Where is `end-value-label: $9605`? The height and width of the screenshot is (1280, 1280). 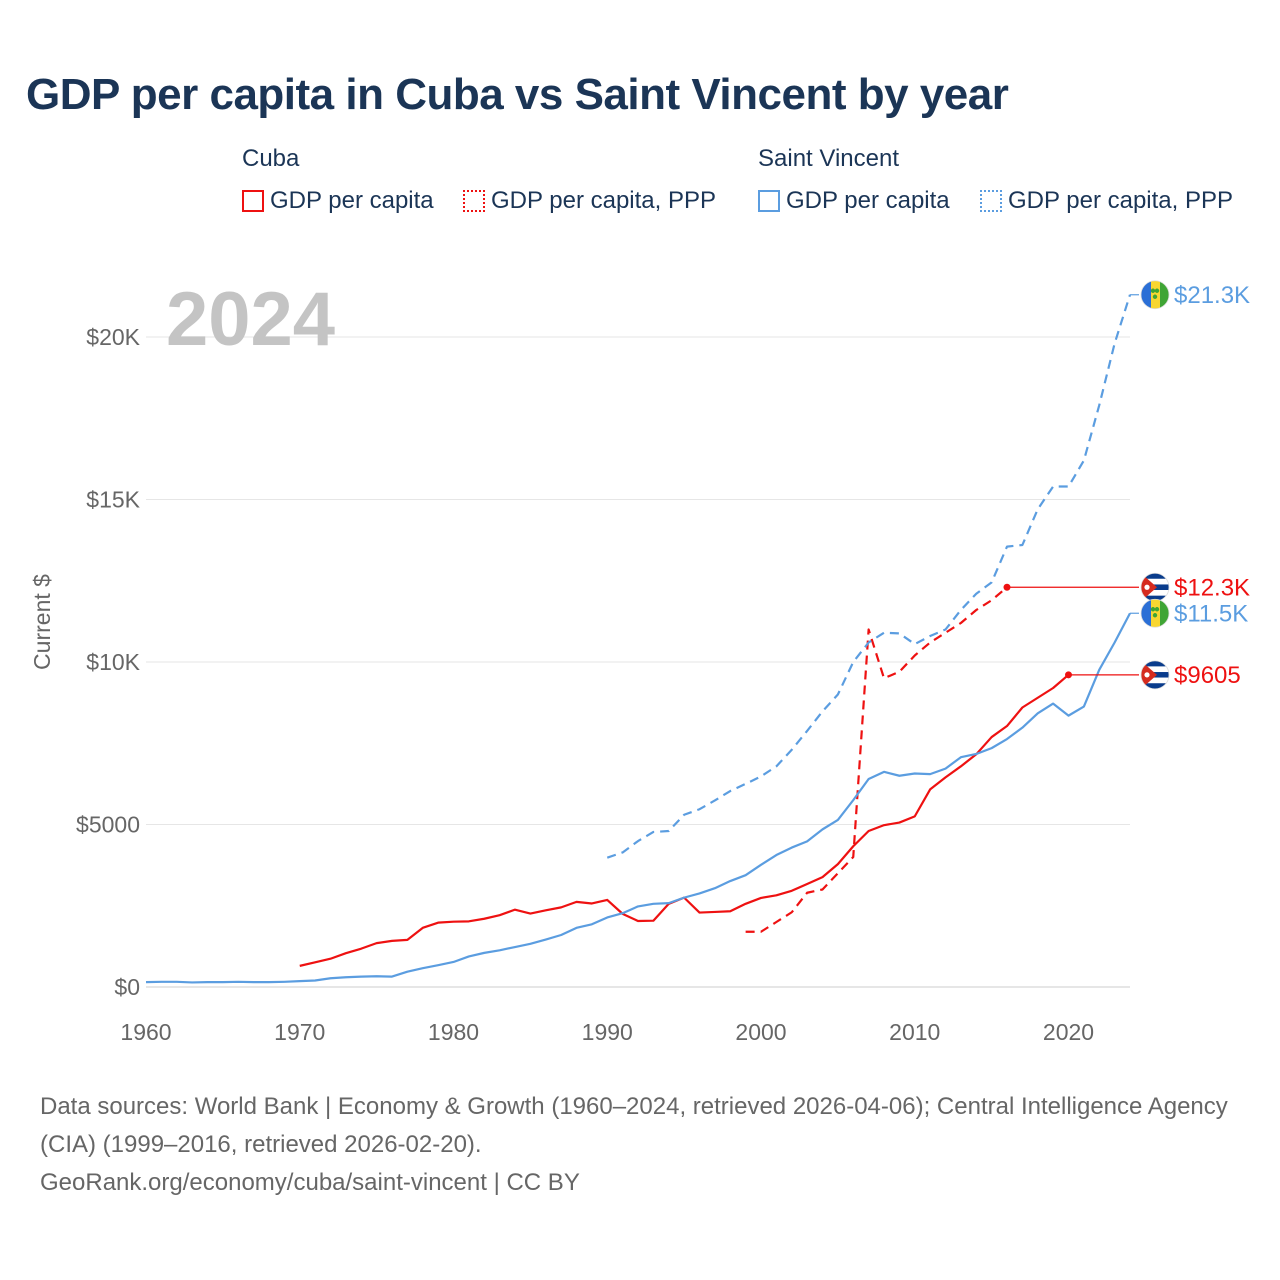
end-value-label: $9605 is located at coordinates (1207, 675).